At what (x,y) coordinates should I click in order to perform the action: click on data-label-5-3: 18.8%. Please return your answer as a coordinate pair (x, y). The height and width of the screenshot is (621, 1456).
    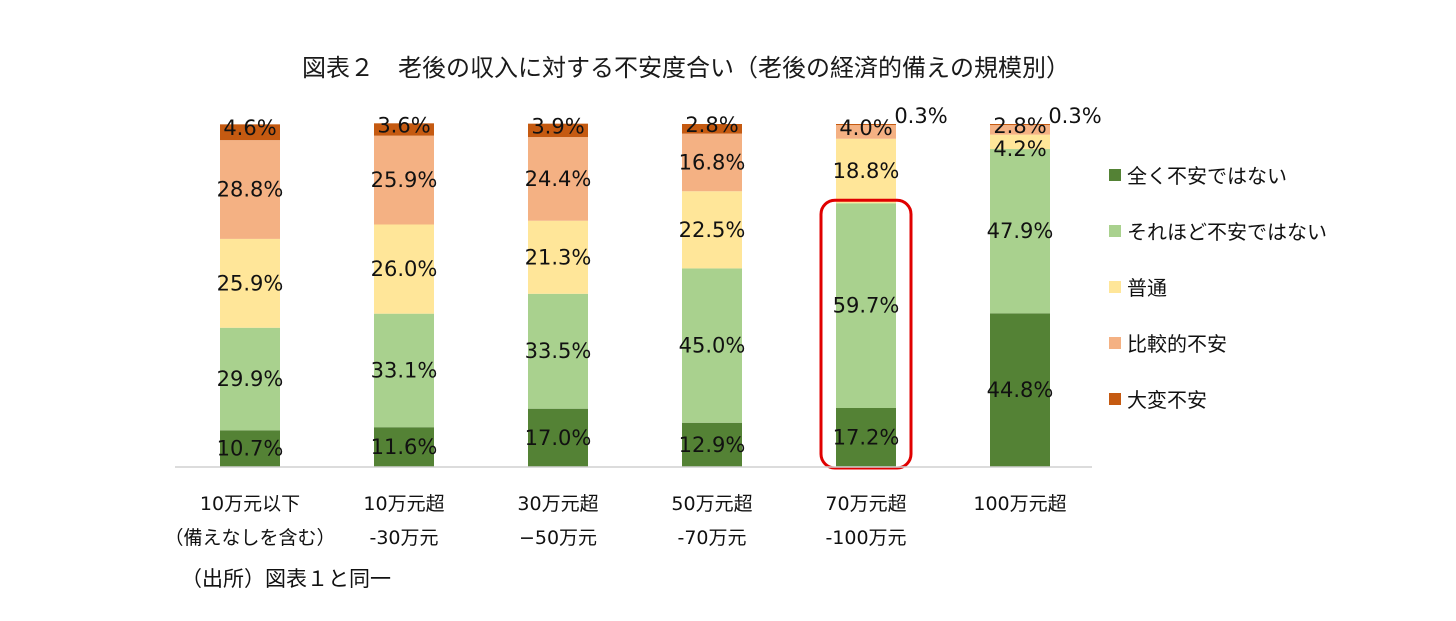
    Looking at the image, I should click on (866, 171).